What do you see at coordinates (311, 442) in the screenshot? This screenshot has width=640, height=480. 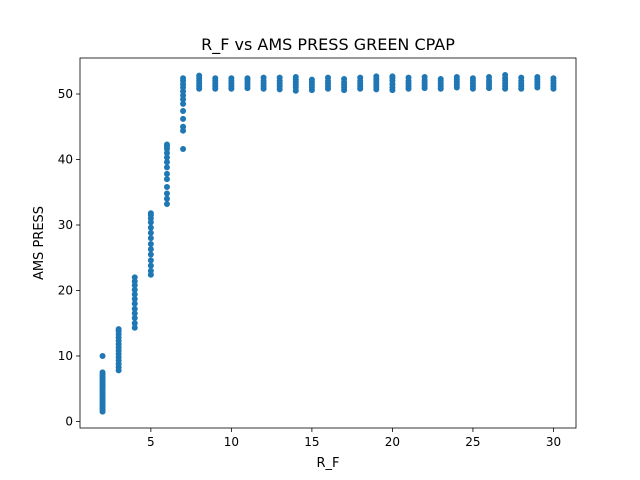 I see `x-tick-label: 15` at bounding box center [311, 442].